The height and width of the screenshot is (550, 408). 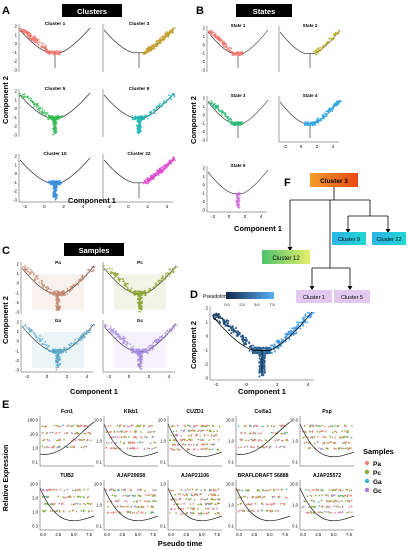 What do you see at coordinates (241, 305) in the screenshot?
I see `legend-tick-label: 2.5` at bounding box center [241, 305].